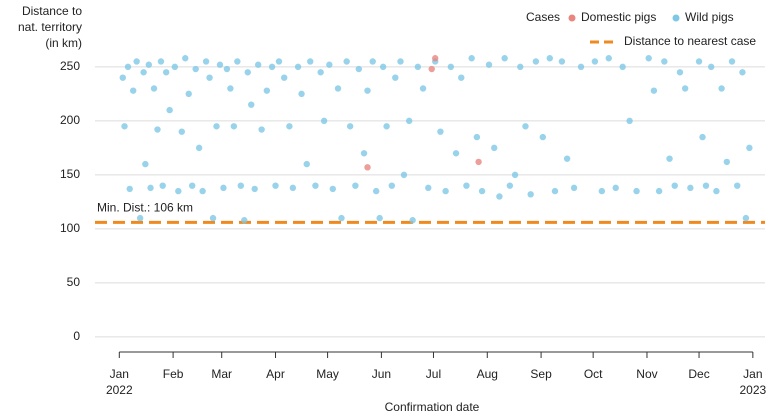 The image size is (777, 418). What do you see at coordinates (432, 407) in the screenshot?
I see `x-axis-label: Confirmation date` at bounding box center [432, 407].